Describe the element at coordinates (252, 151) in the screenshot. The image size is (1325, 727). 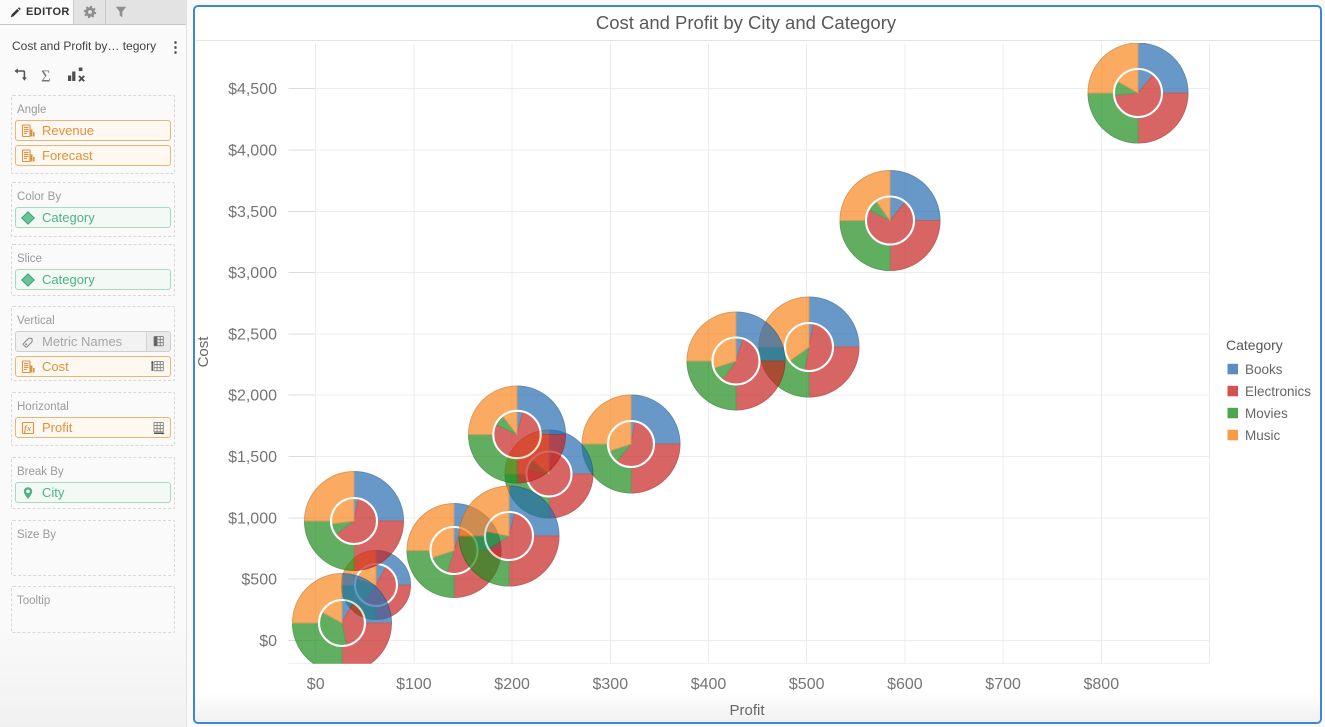
I see `svg-text: $4,000` at that location.